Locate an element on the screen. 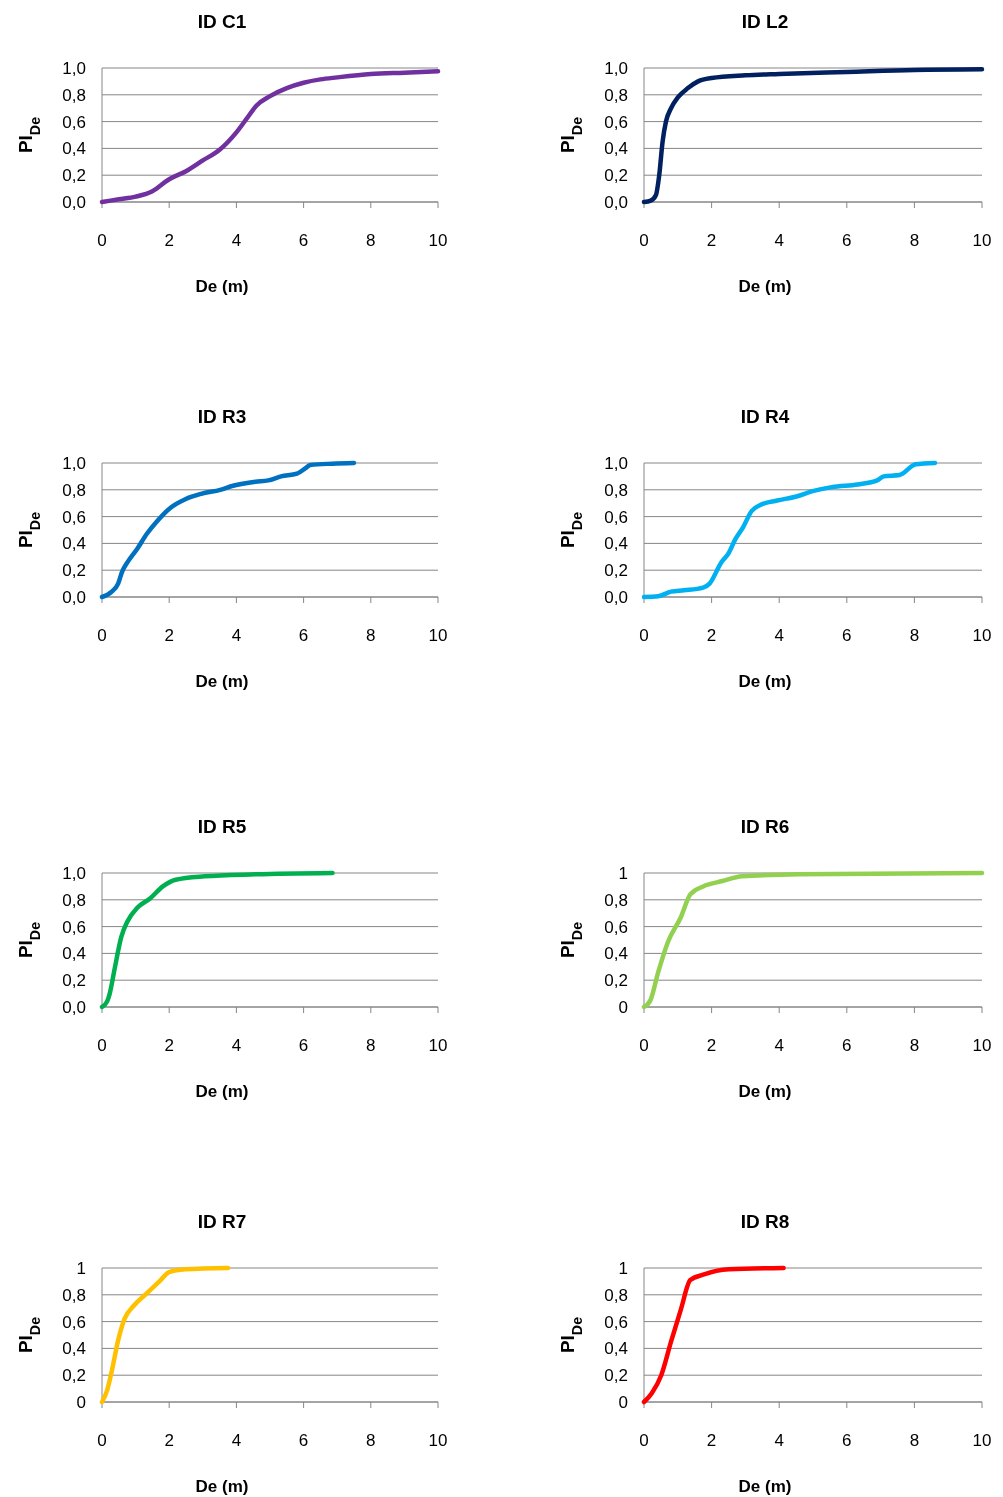 Image resolution: width=1003 pixels, height=1497 pixels. chart-title: ID R3 is located at coordinates (222, 416).